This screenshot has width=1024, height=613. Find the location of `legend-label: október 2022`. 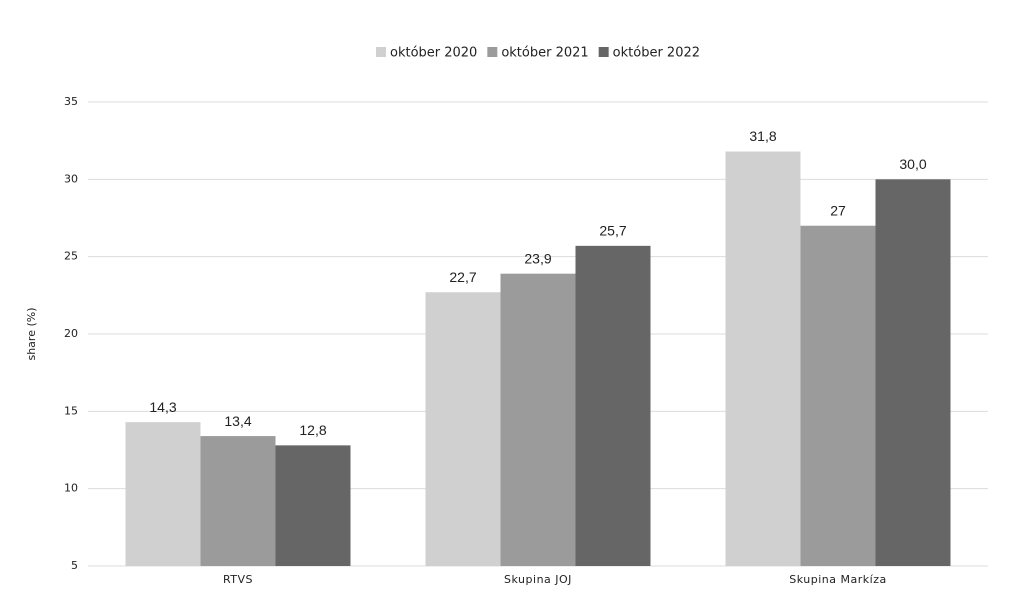

legend-label: október 2022 is located at coordinates (656, 53).